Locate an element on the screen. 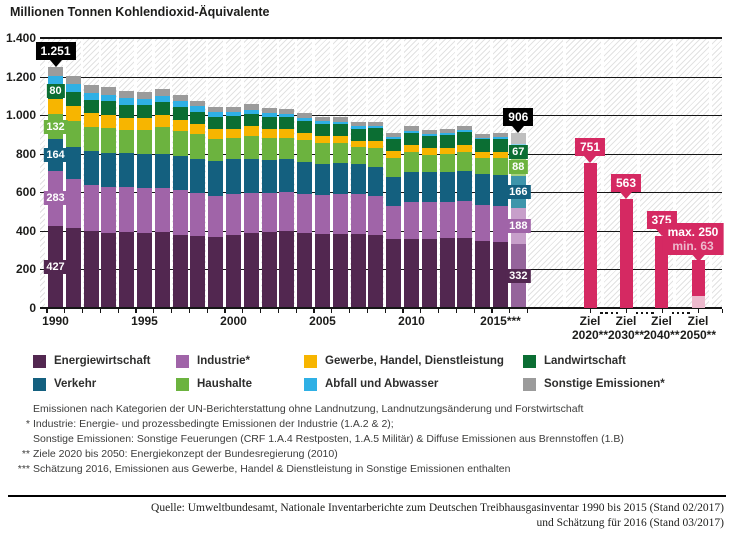 The width and height of the screenshot is (734, 538). bar-segment-2012-landwirtschaft is located at coordinates (447, 141).